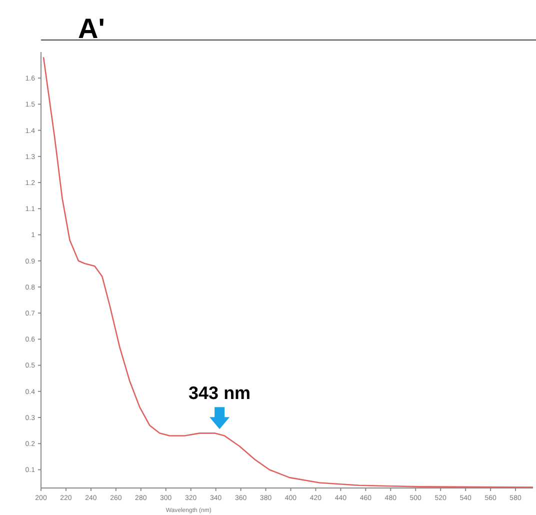 This screenshot has width=536, height=515. Describe the element at coordinates (91, 28) in the screenshot. I see `chart-title: A'` at that location.